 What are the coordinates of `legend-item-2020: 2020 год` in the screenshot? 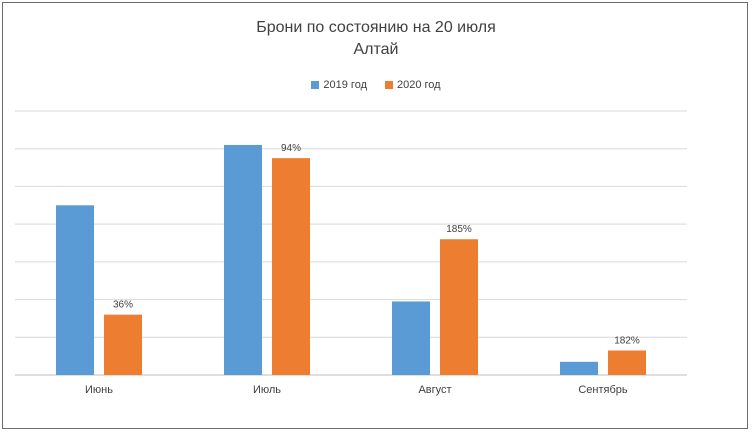 It's located at (413, 85).